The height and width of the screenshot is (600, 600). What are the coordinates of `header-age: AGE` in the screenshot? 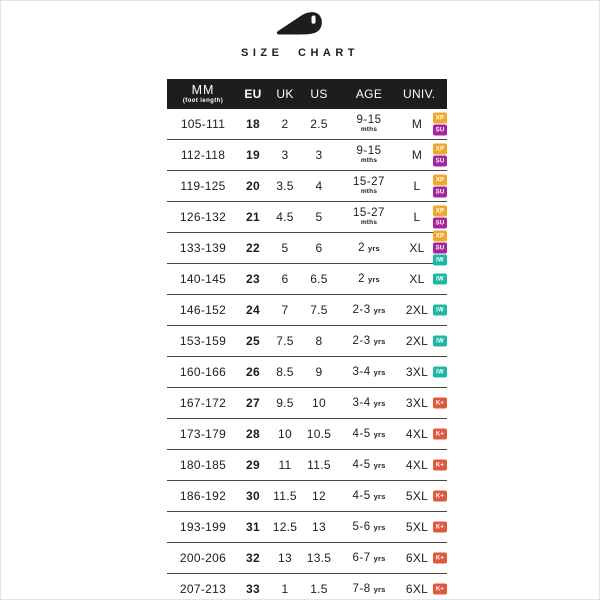 It's located at (369, 94).